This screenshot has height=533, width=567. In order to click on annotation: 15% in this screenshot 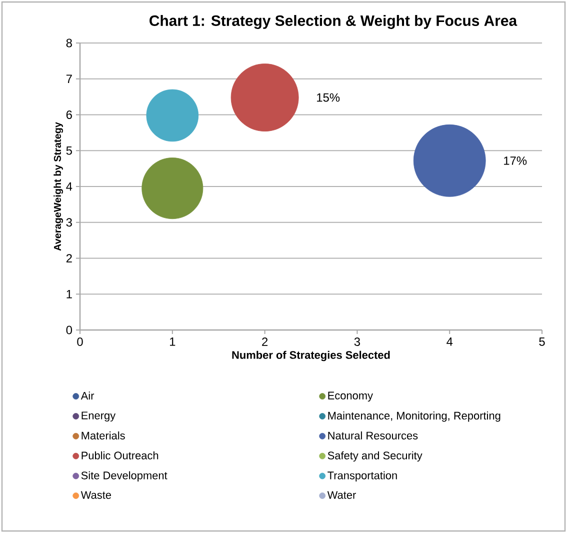, I will do `click(328, 97)`.